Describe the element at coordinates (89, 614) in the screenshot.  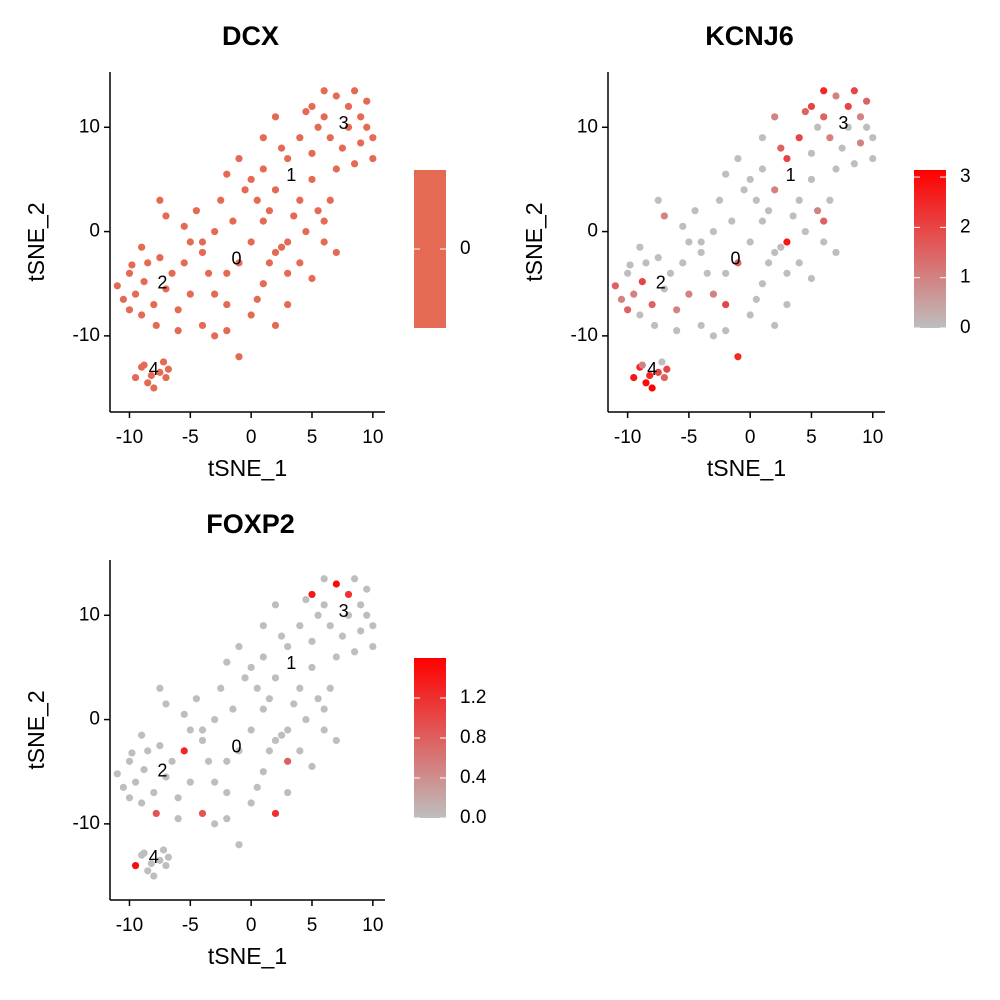
I see `y-tick-label: 10` at that location.